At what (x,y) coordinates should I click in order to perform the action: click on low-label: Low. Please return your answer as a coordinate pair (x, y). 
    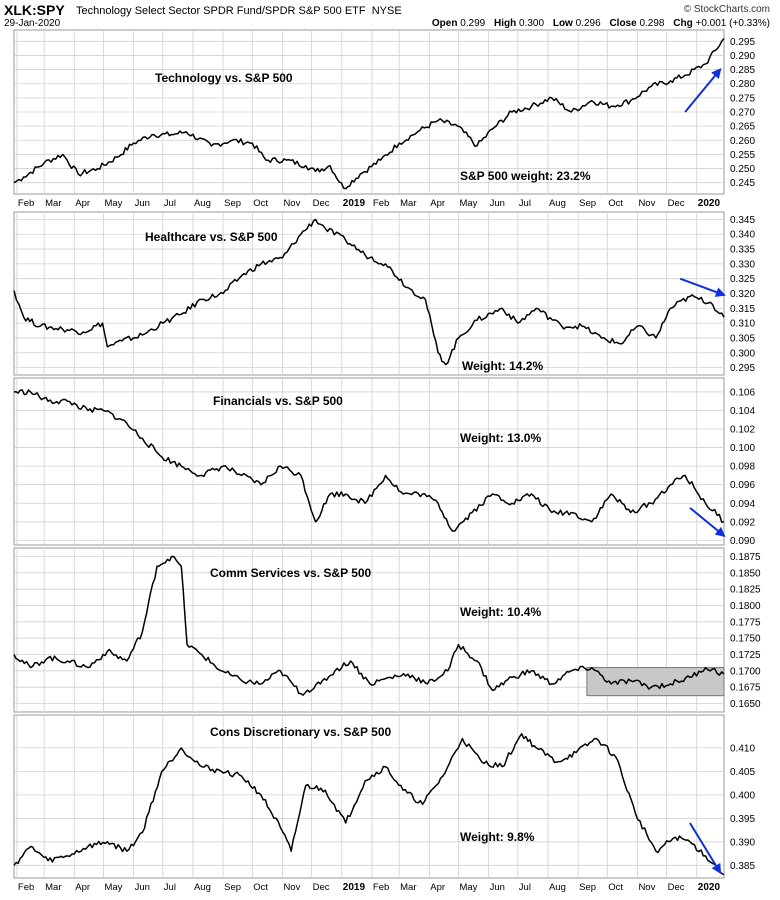
    Looking at the image, I should click on (562, 23).